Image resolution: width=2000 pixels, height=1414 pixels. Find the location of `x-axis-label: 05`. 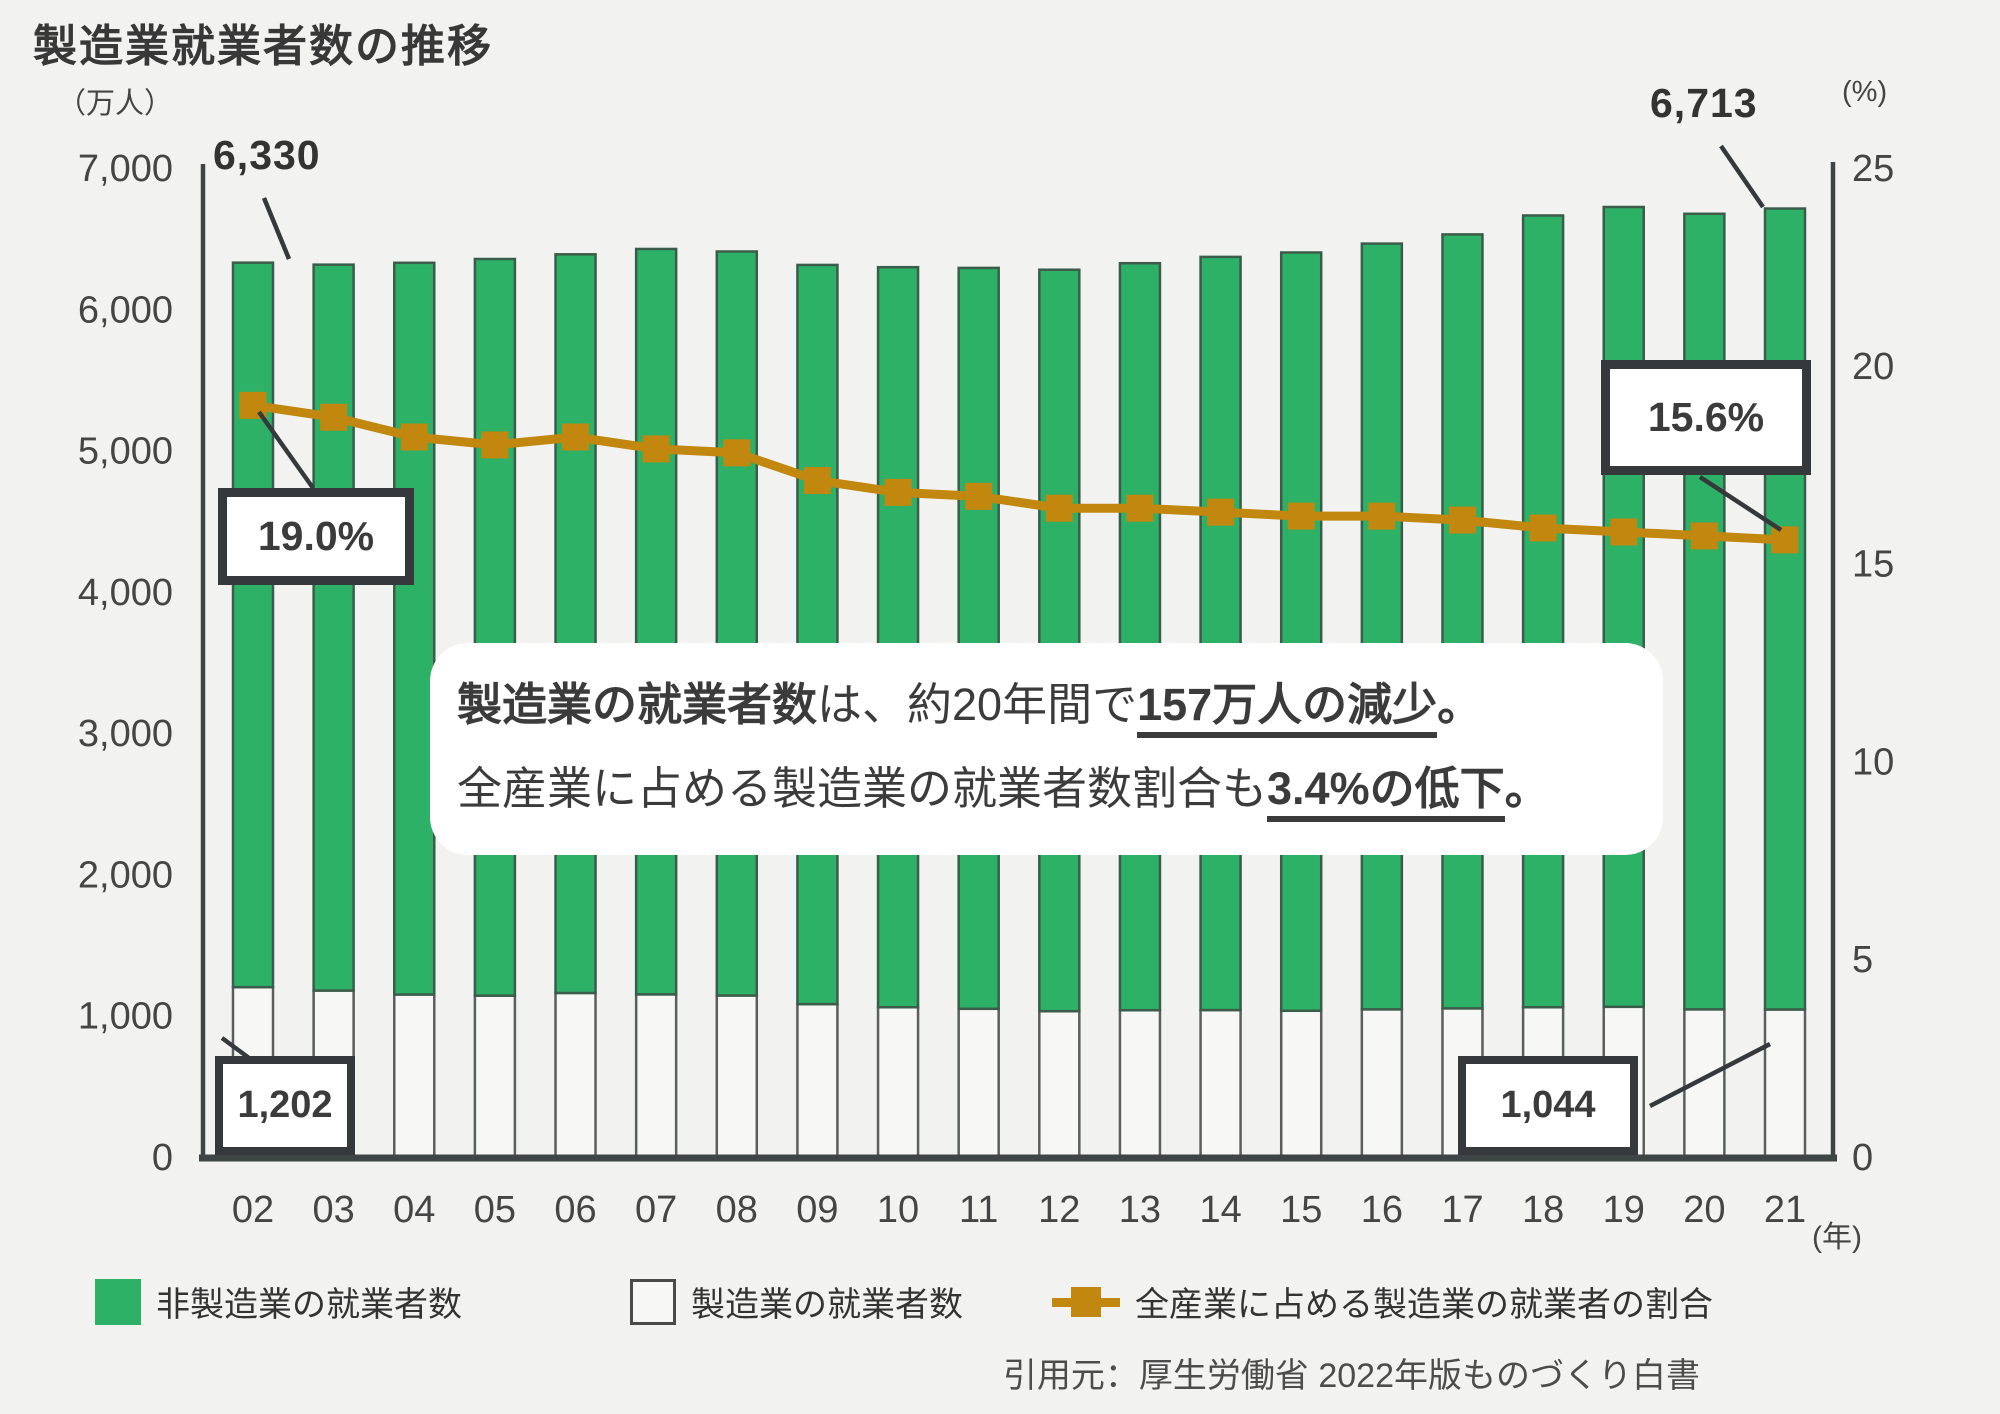

x-axis-label: 05 is located at coordinates (495, 1210).